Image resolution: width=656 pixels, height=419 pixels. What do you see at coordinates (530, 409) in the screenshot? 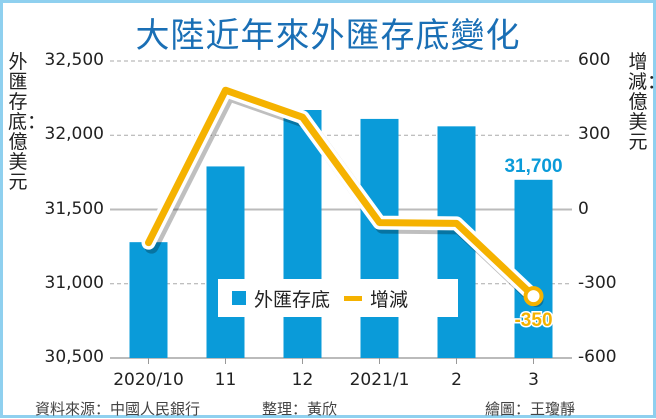
I see `artist-credit: 繪圖：王瓊靜` at bounding box center [530, 409].